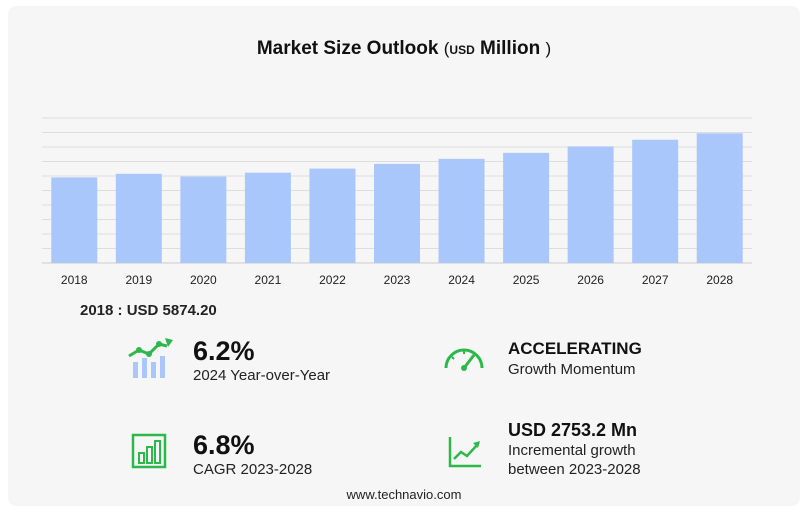 This screenshot has height=511, width=808. Describe the element at coordinates (203, 280) in the screenshot. I see `x-tick-label: 2020` at that location.